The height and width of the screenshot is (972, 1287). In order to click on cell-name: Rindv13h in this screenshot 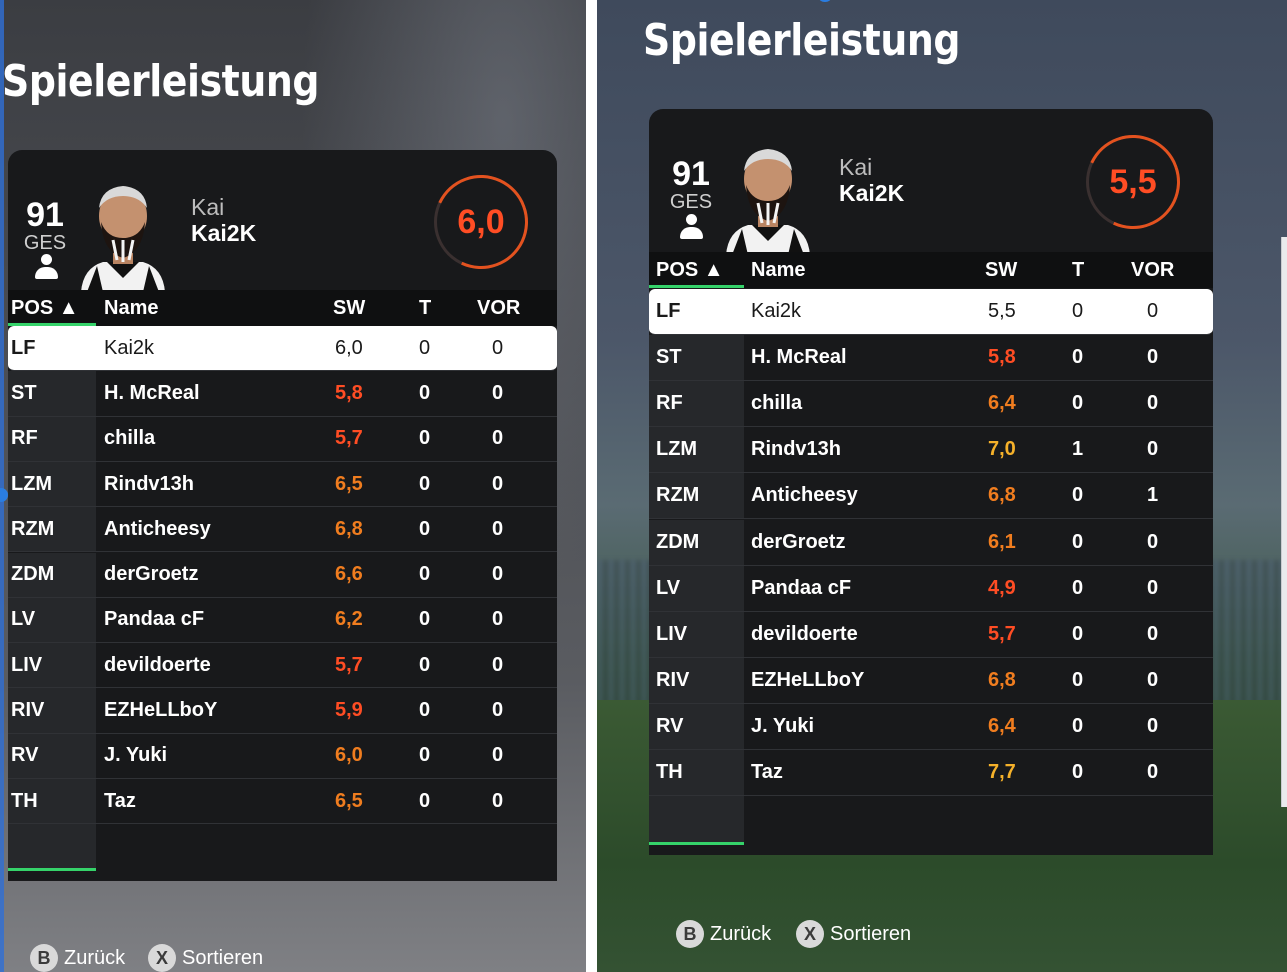, I will do `click(149, 483)`.